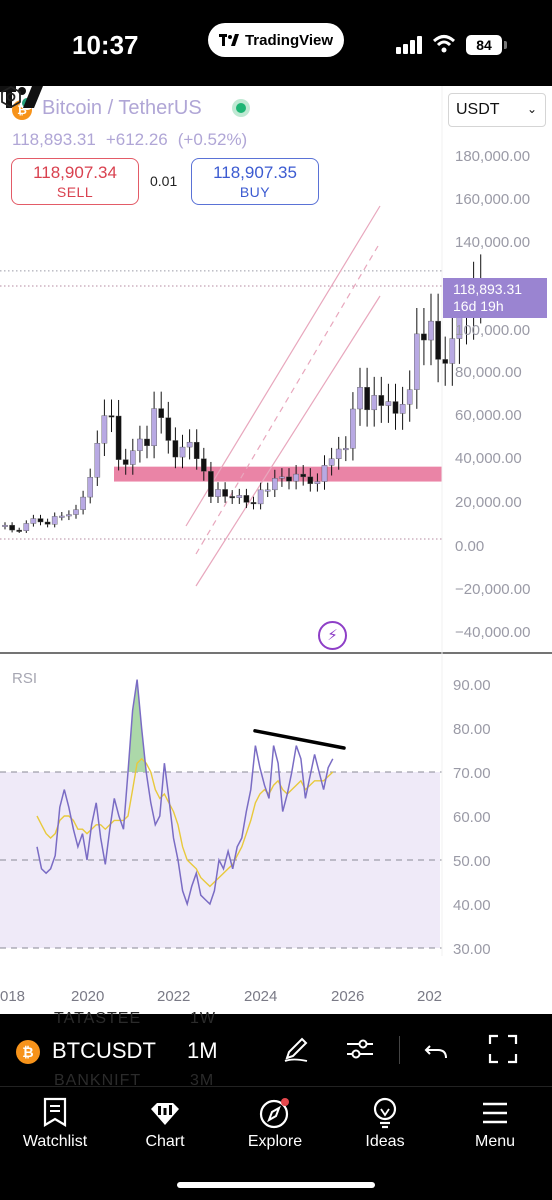 This screenshot has width=552, height=1200. What do you see at coordinates (493, 589) in the screenshot?
I see `price-axis-label: −20,000.00` at bounding box center [493, 589].